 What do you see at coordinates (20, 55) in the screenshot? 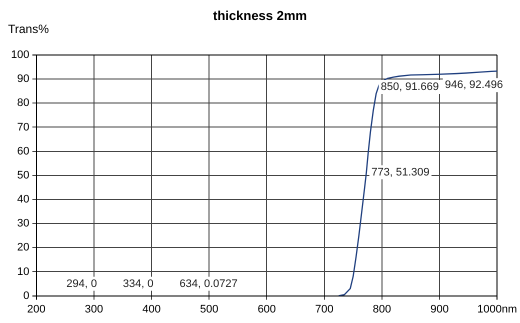
I see `y-tick-label: 100` at bounding box center [20, 55].